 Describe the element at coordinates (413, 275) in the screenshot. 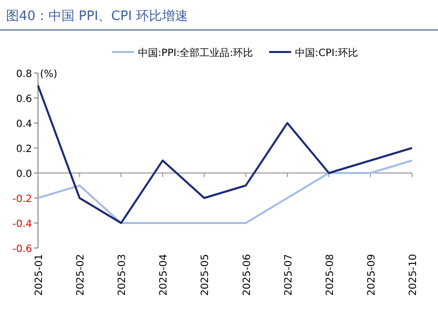

I see `x-tick-label: 2025-10` at that location.